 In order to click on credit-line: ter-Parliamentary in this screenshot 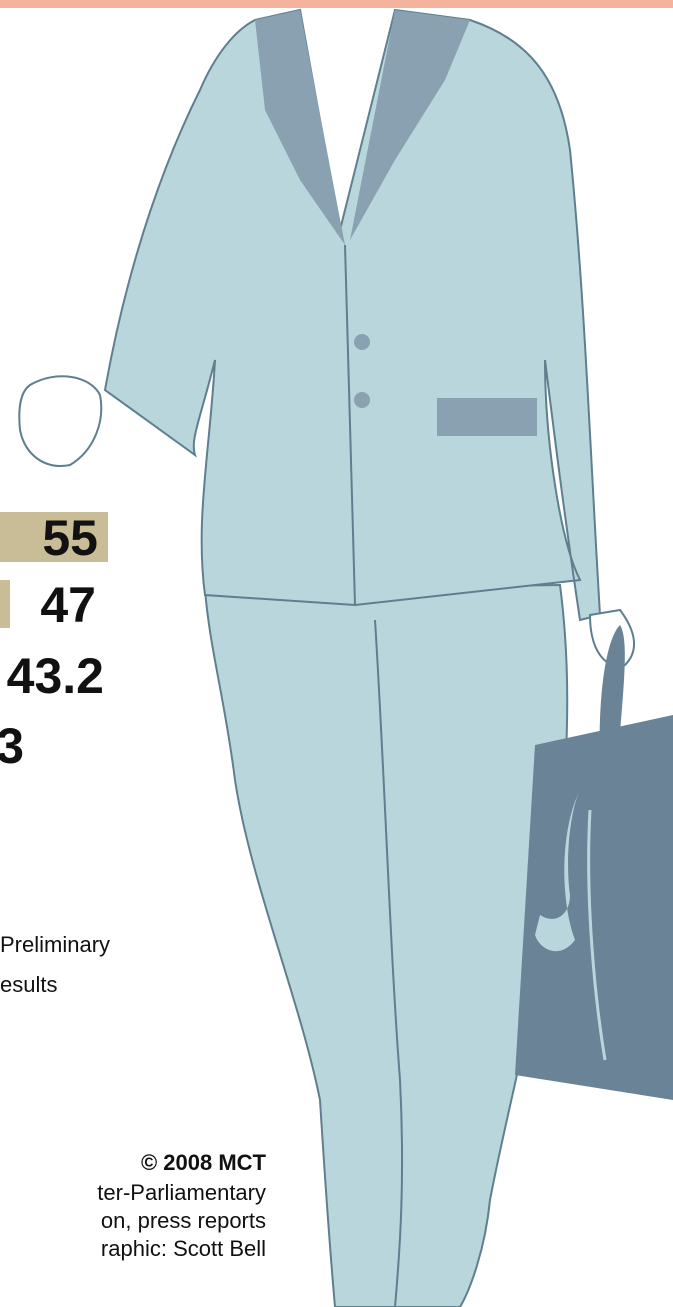, I will do `click(181, 1192)`.